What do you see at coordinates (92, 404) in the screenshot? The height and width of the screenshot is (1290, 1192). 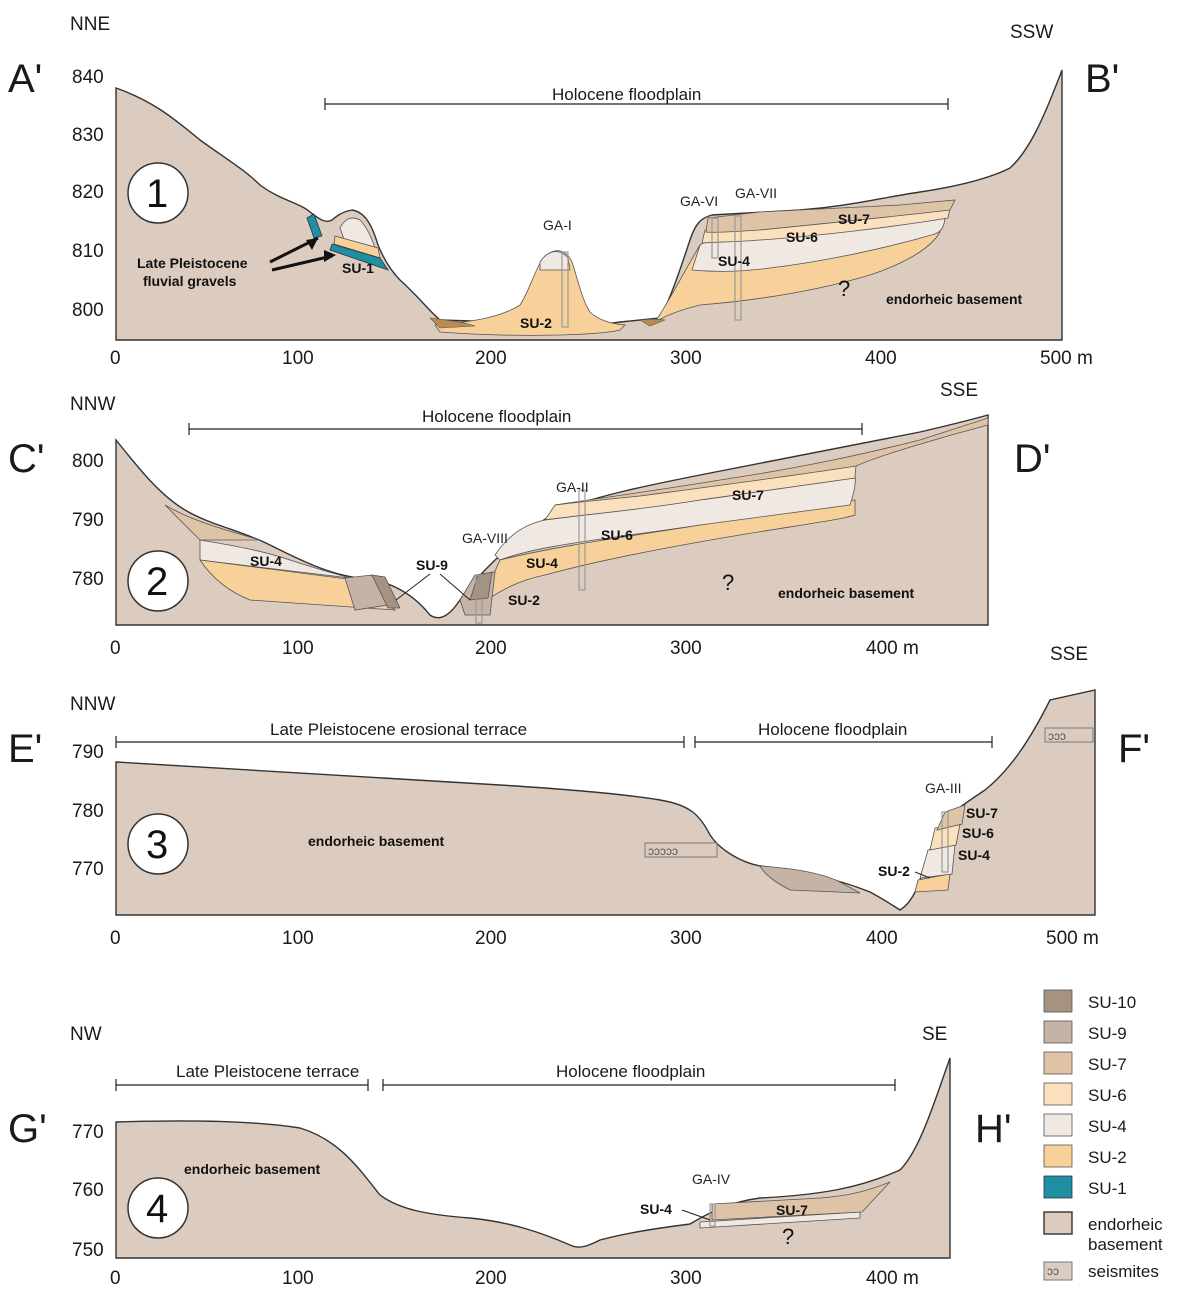 I see `s2-start-direction: NNW` at bounding box center [92, 404].